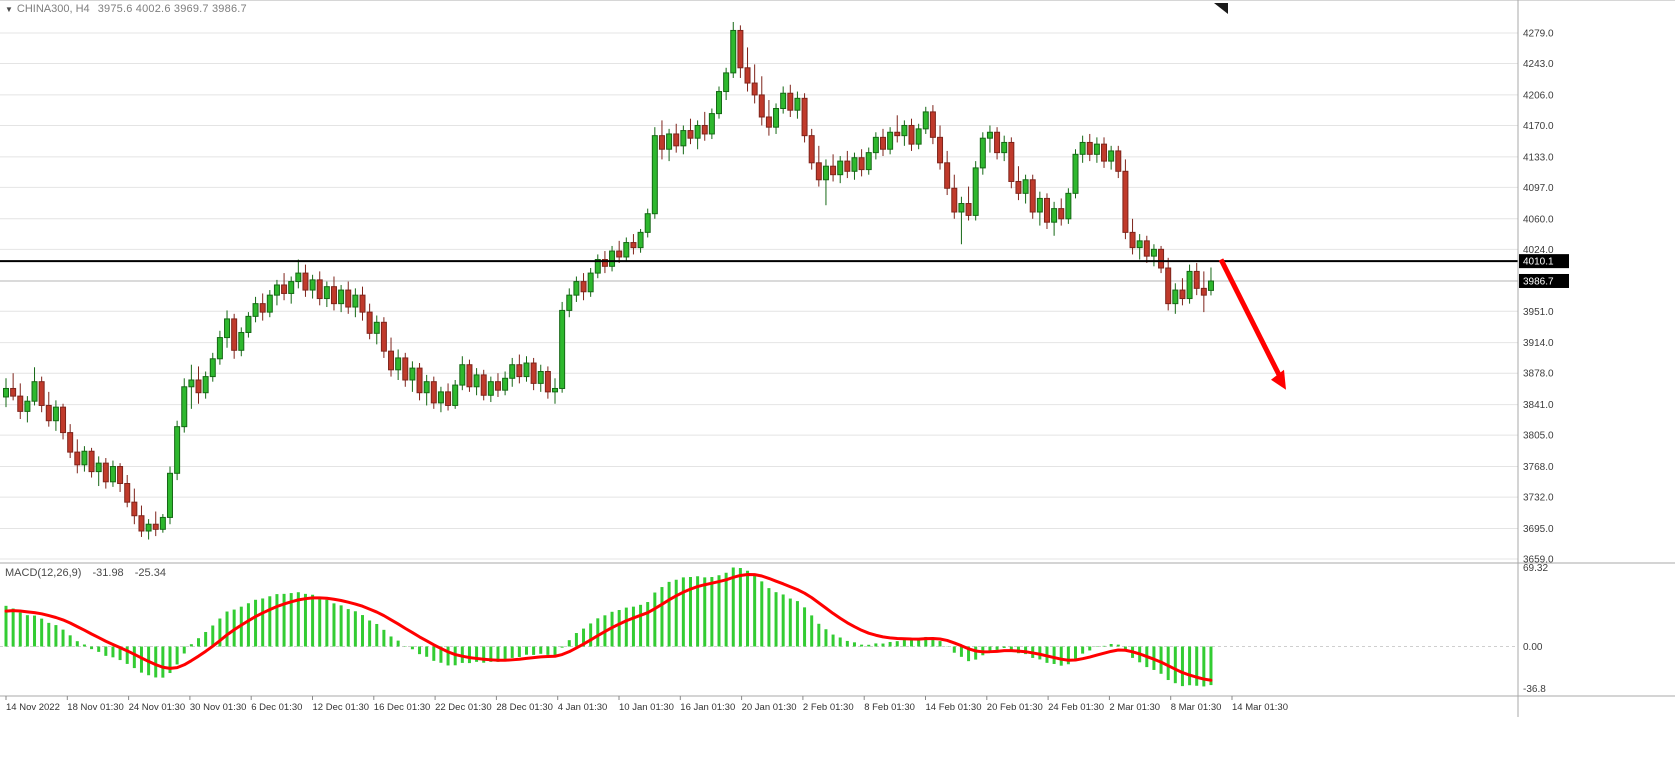 The width and height of the screenshot is (1675, 764). Describe the element at coordinates (1538, 281) in the screenshot. I see `svg-text: 3986.7` at that location.